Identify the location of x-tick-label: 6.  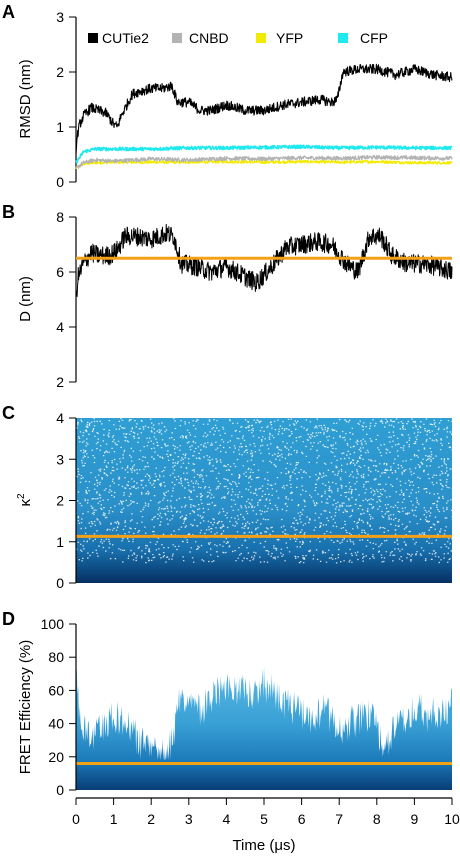
(302, 819).